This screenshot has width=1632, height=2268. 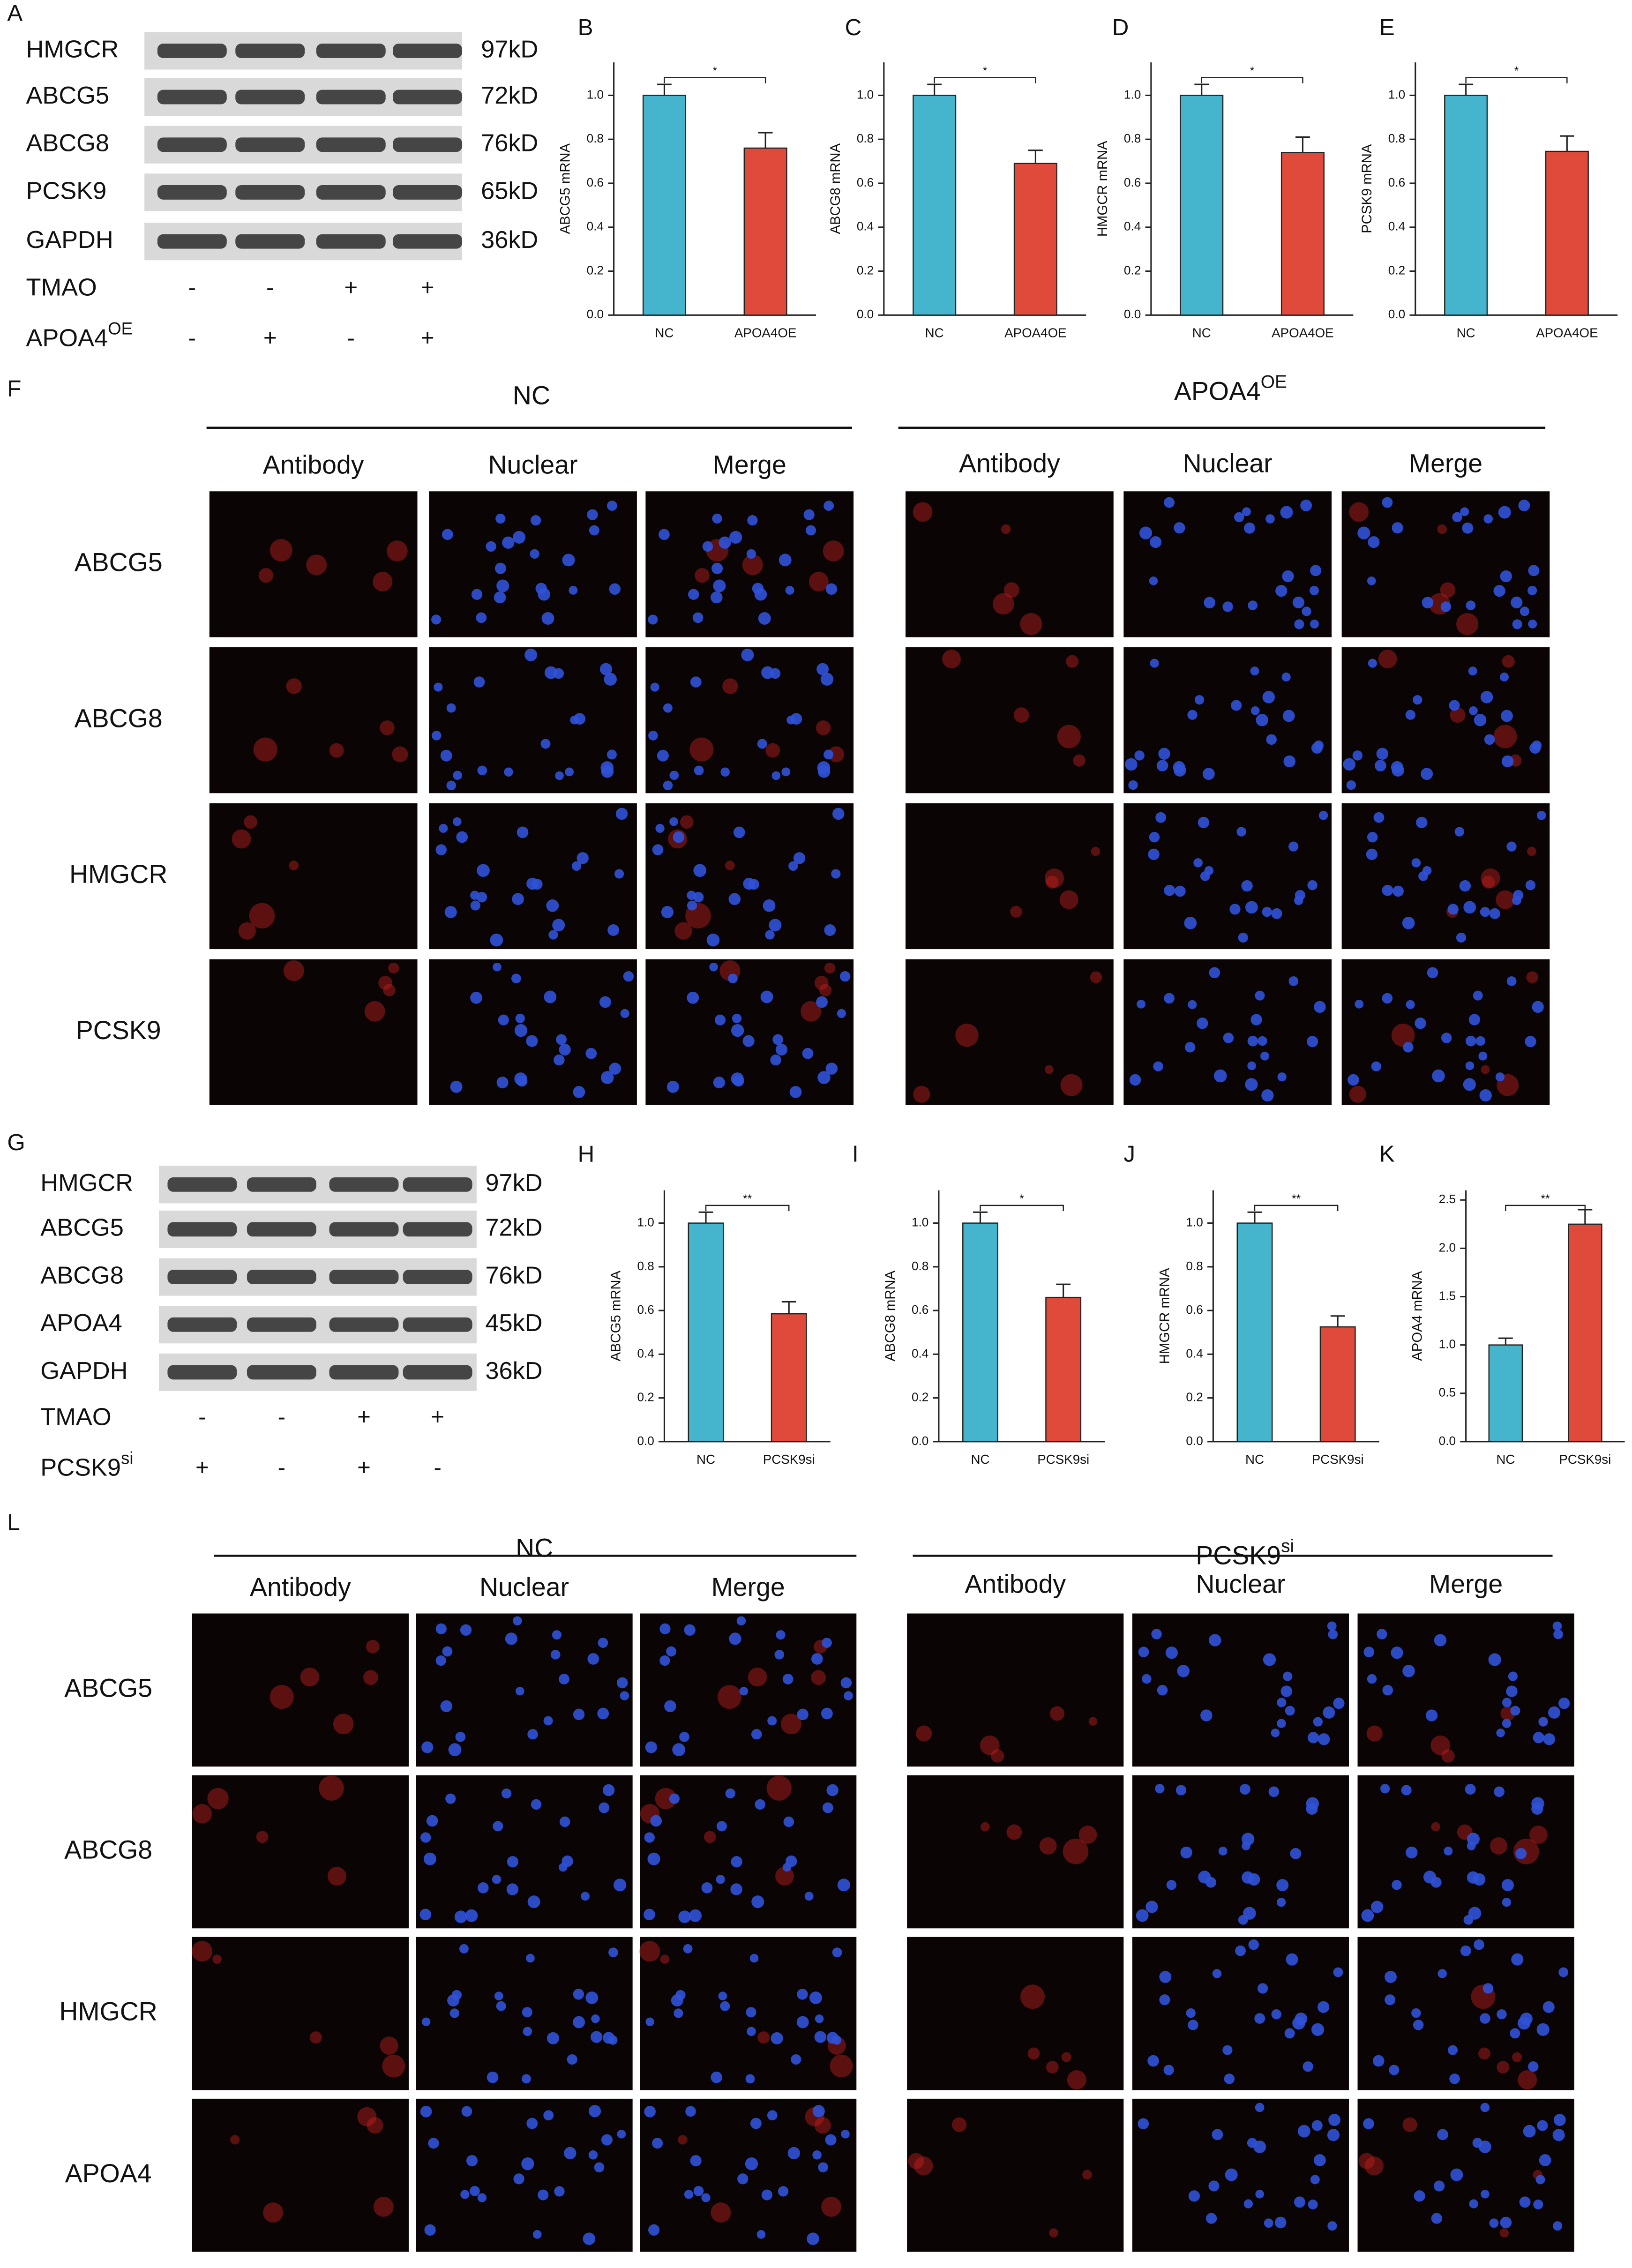 I want to click on treatment-name-sup: OE, so click(x=120, y=329).